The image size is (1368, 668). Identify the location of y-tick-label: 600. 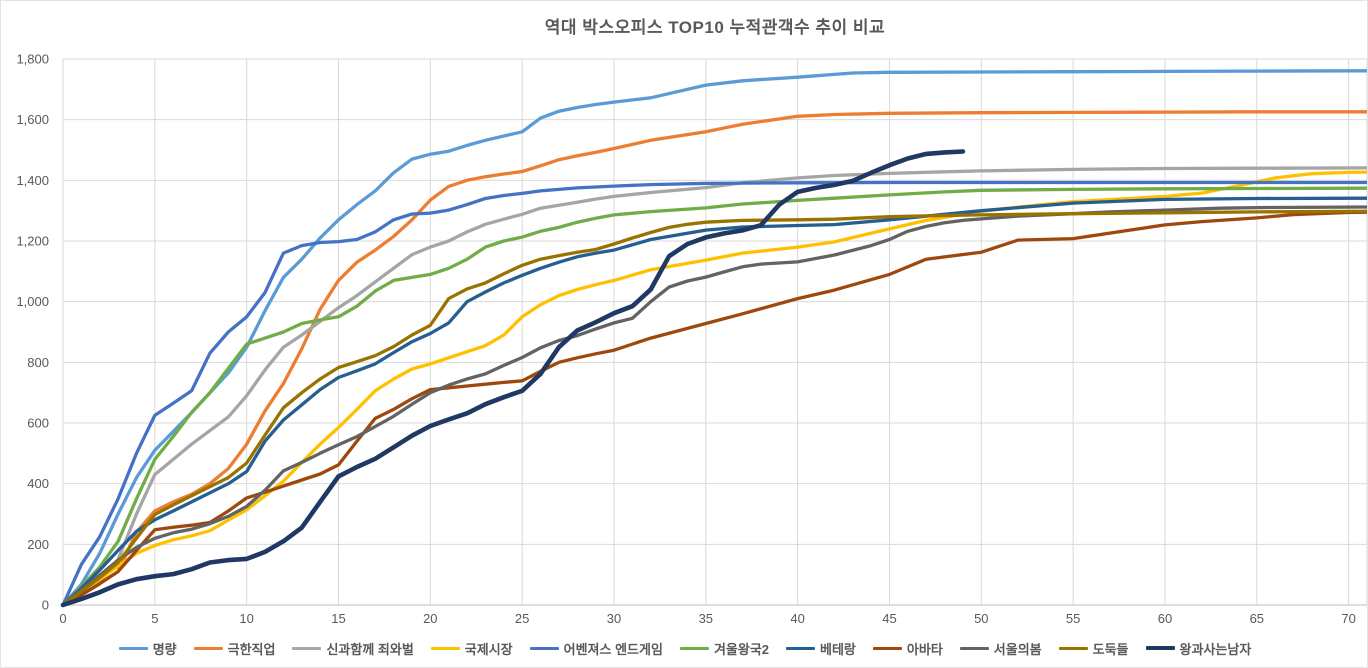
(38, 423).